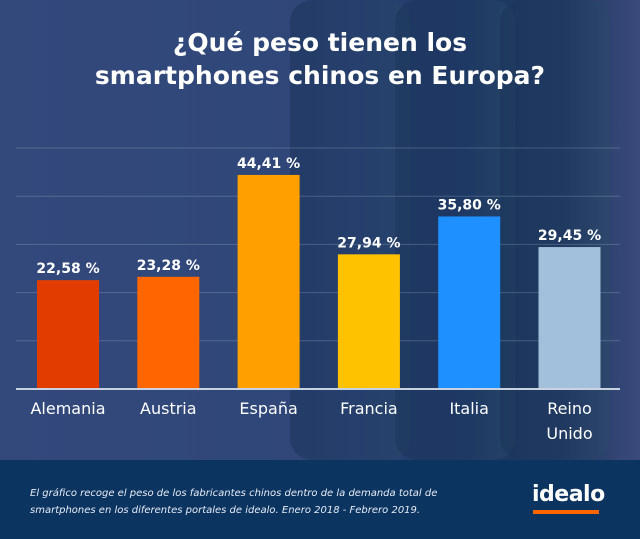 This screenshot has width=640, height=539. What do you see at coordinates (268, 164) in the screenshot?
I see `value-label: 44,41 %` at bounding box center [268, 164].